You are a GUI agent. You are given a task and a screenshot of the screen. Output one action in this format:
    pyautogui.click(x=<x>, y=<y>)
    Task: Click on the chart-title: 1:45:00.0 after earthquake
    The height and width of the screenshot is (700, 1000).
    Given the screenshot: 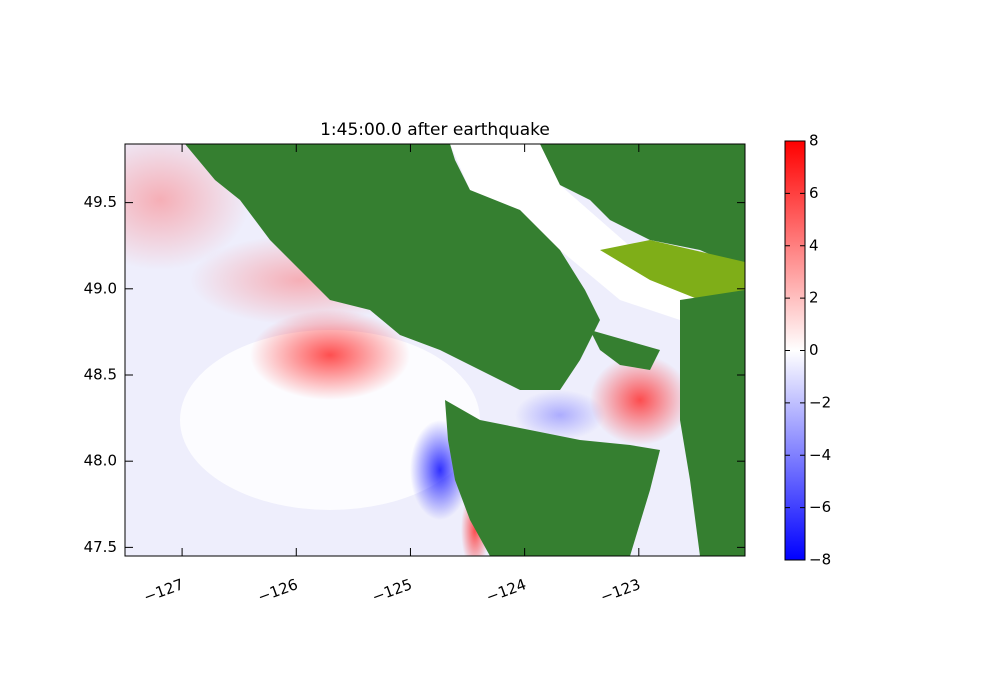 What is the action you would take?
    pyautogui.click(x=435, y=130)
    